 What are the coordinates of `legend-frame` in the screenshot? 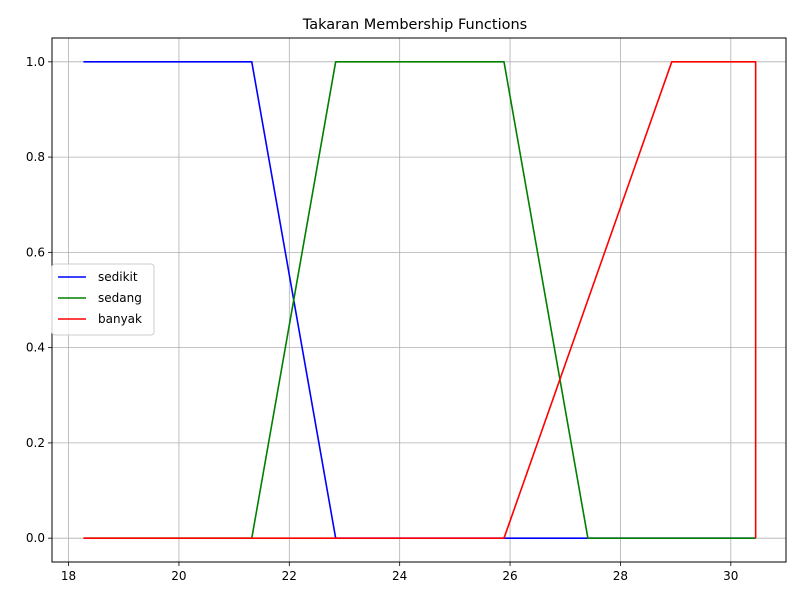 It's located at (103, 299).